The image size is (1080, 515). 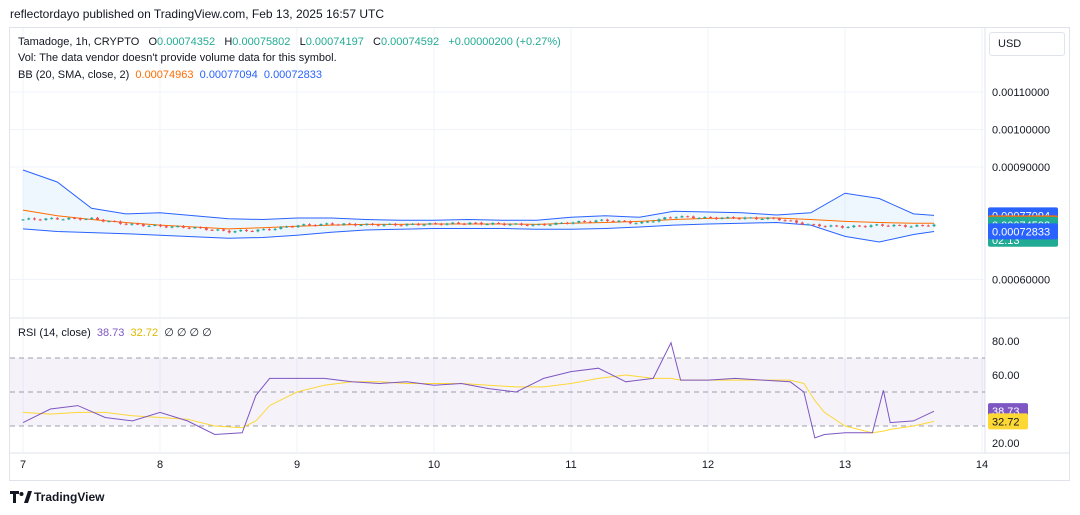 I want to click on legend-bb-upper: 0.00077094, so click(x=228, y=75).